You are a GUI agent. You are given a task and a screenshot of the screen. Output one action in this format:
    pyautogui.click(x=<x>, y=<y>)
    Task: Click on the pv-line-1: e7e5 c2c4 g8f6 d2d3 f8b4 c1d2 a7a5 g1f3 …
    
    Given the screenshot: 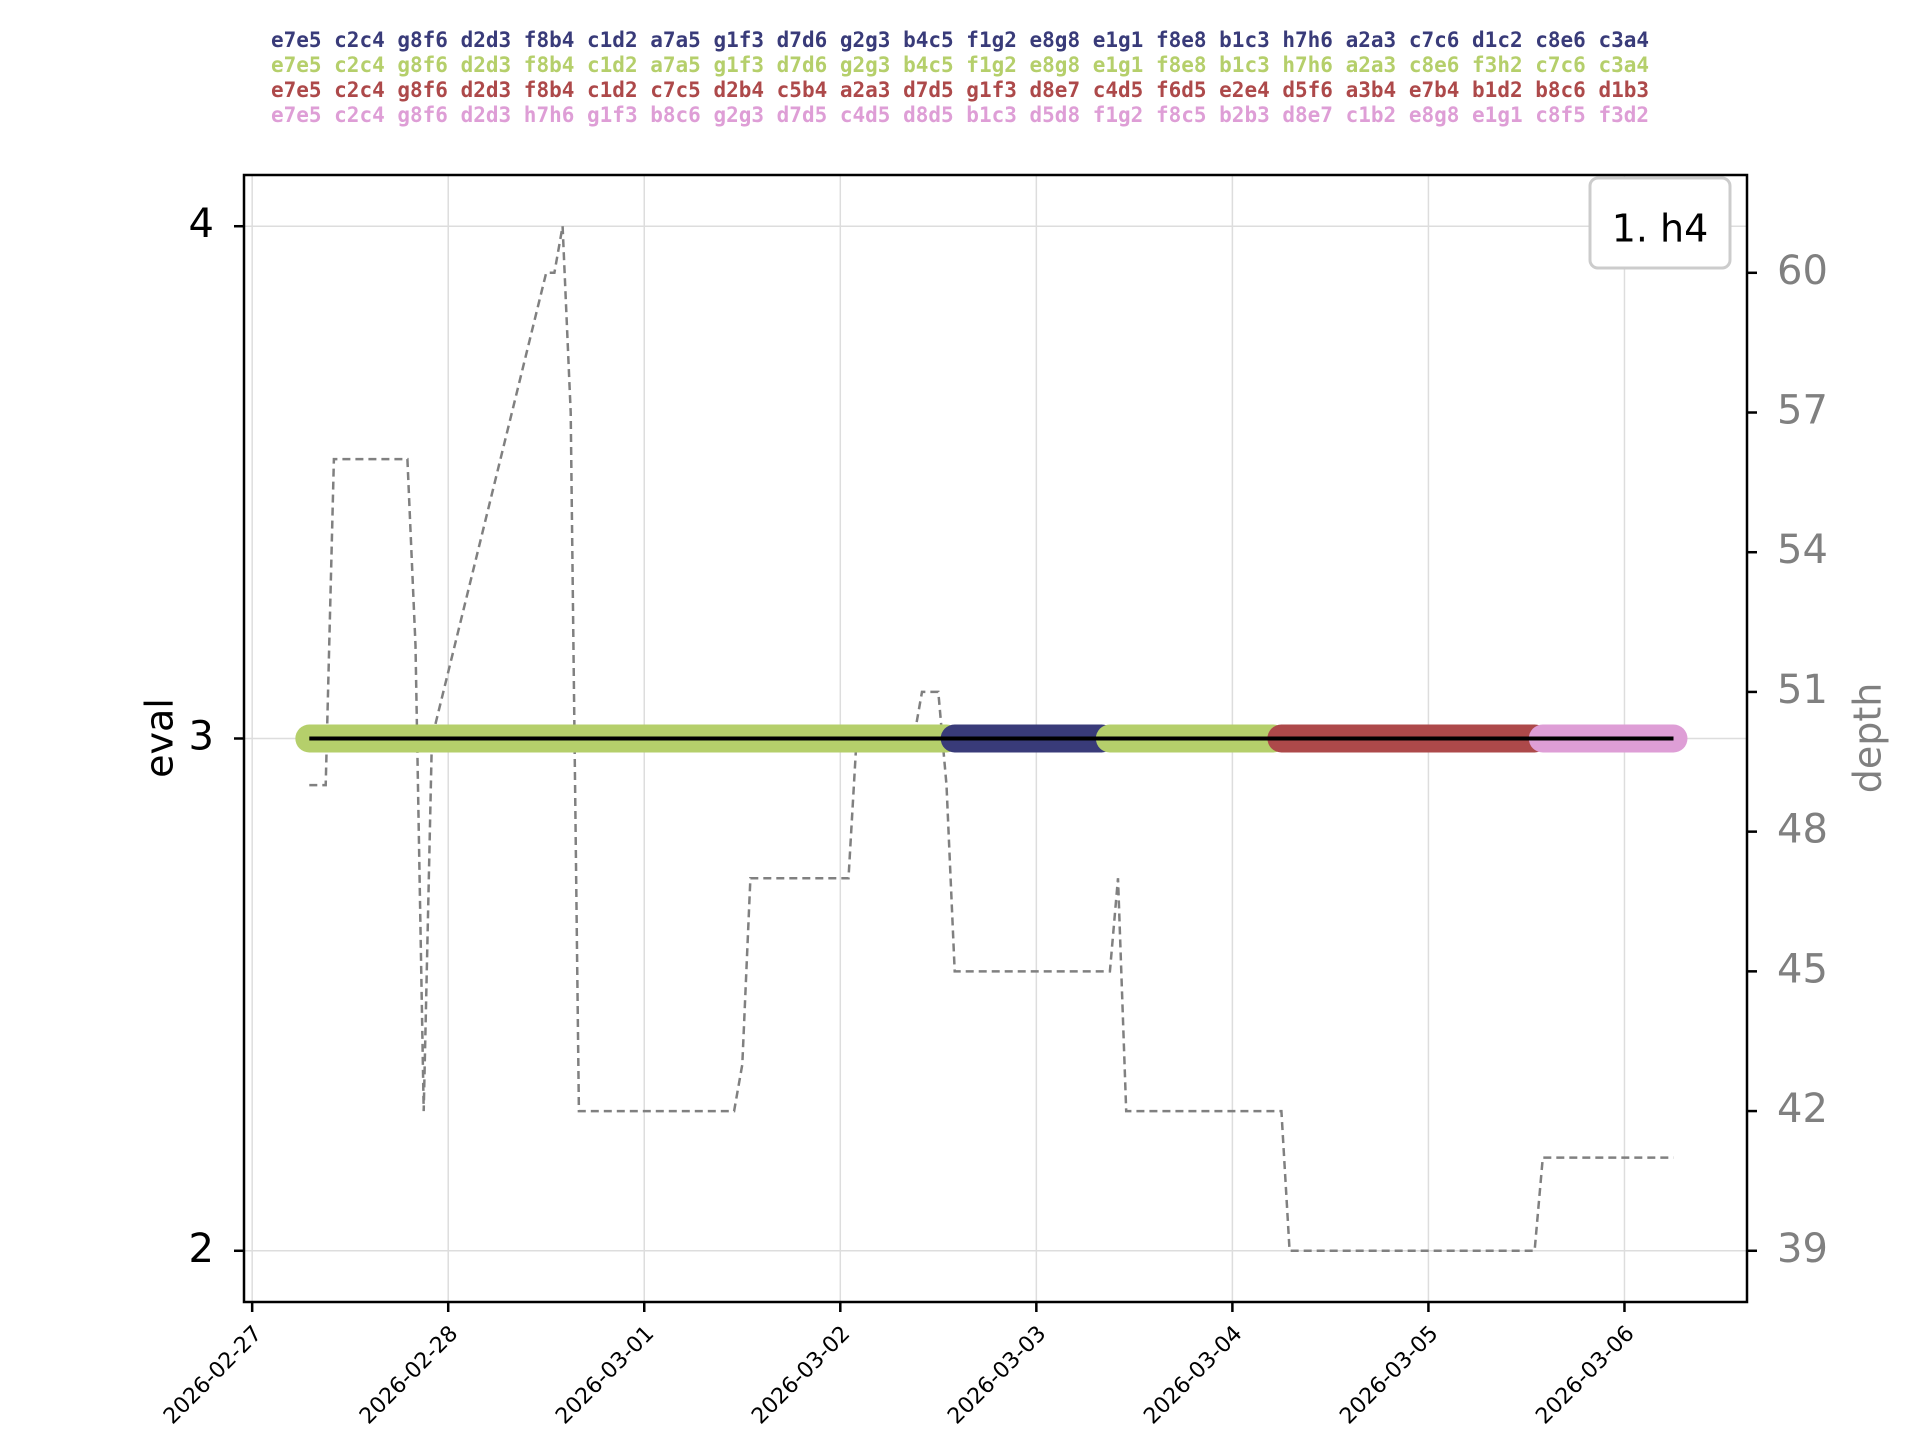 What is the action you would take?
    pyautogui.click(x=960, y=40)
    